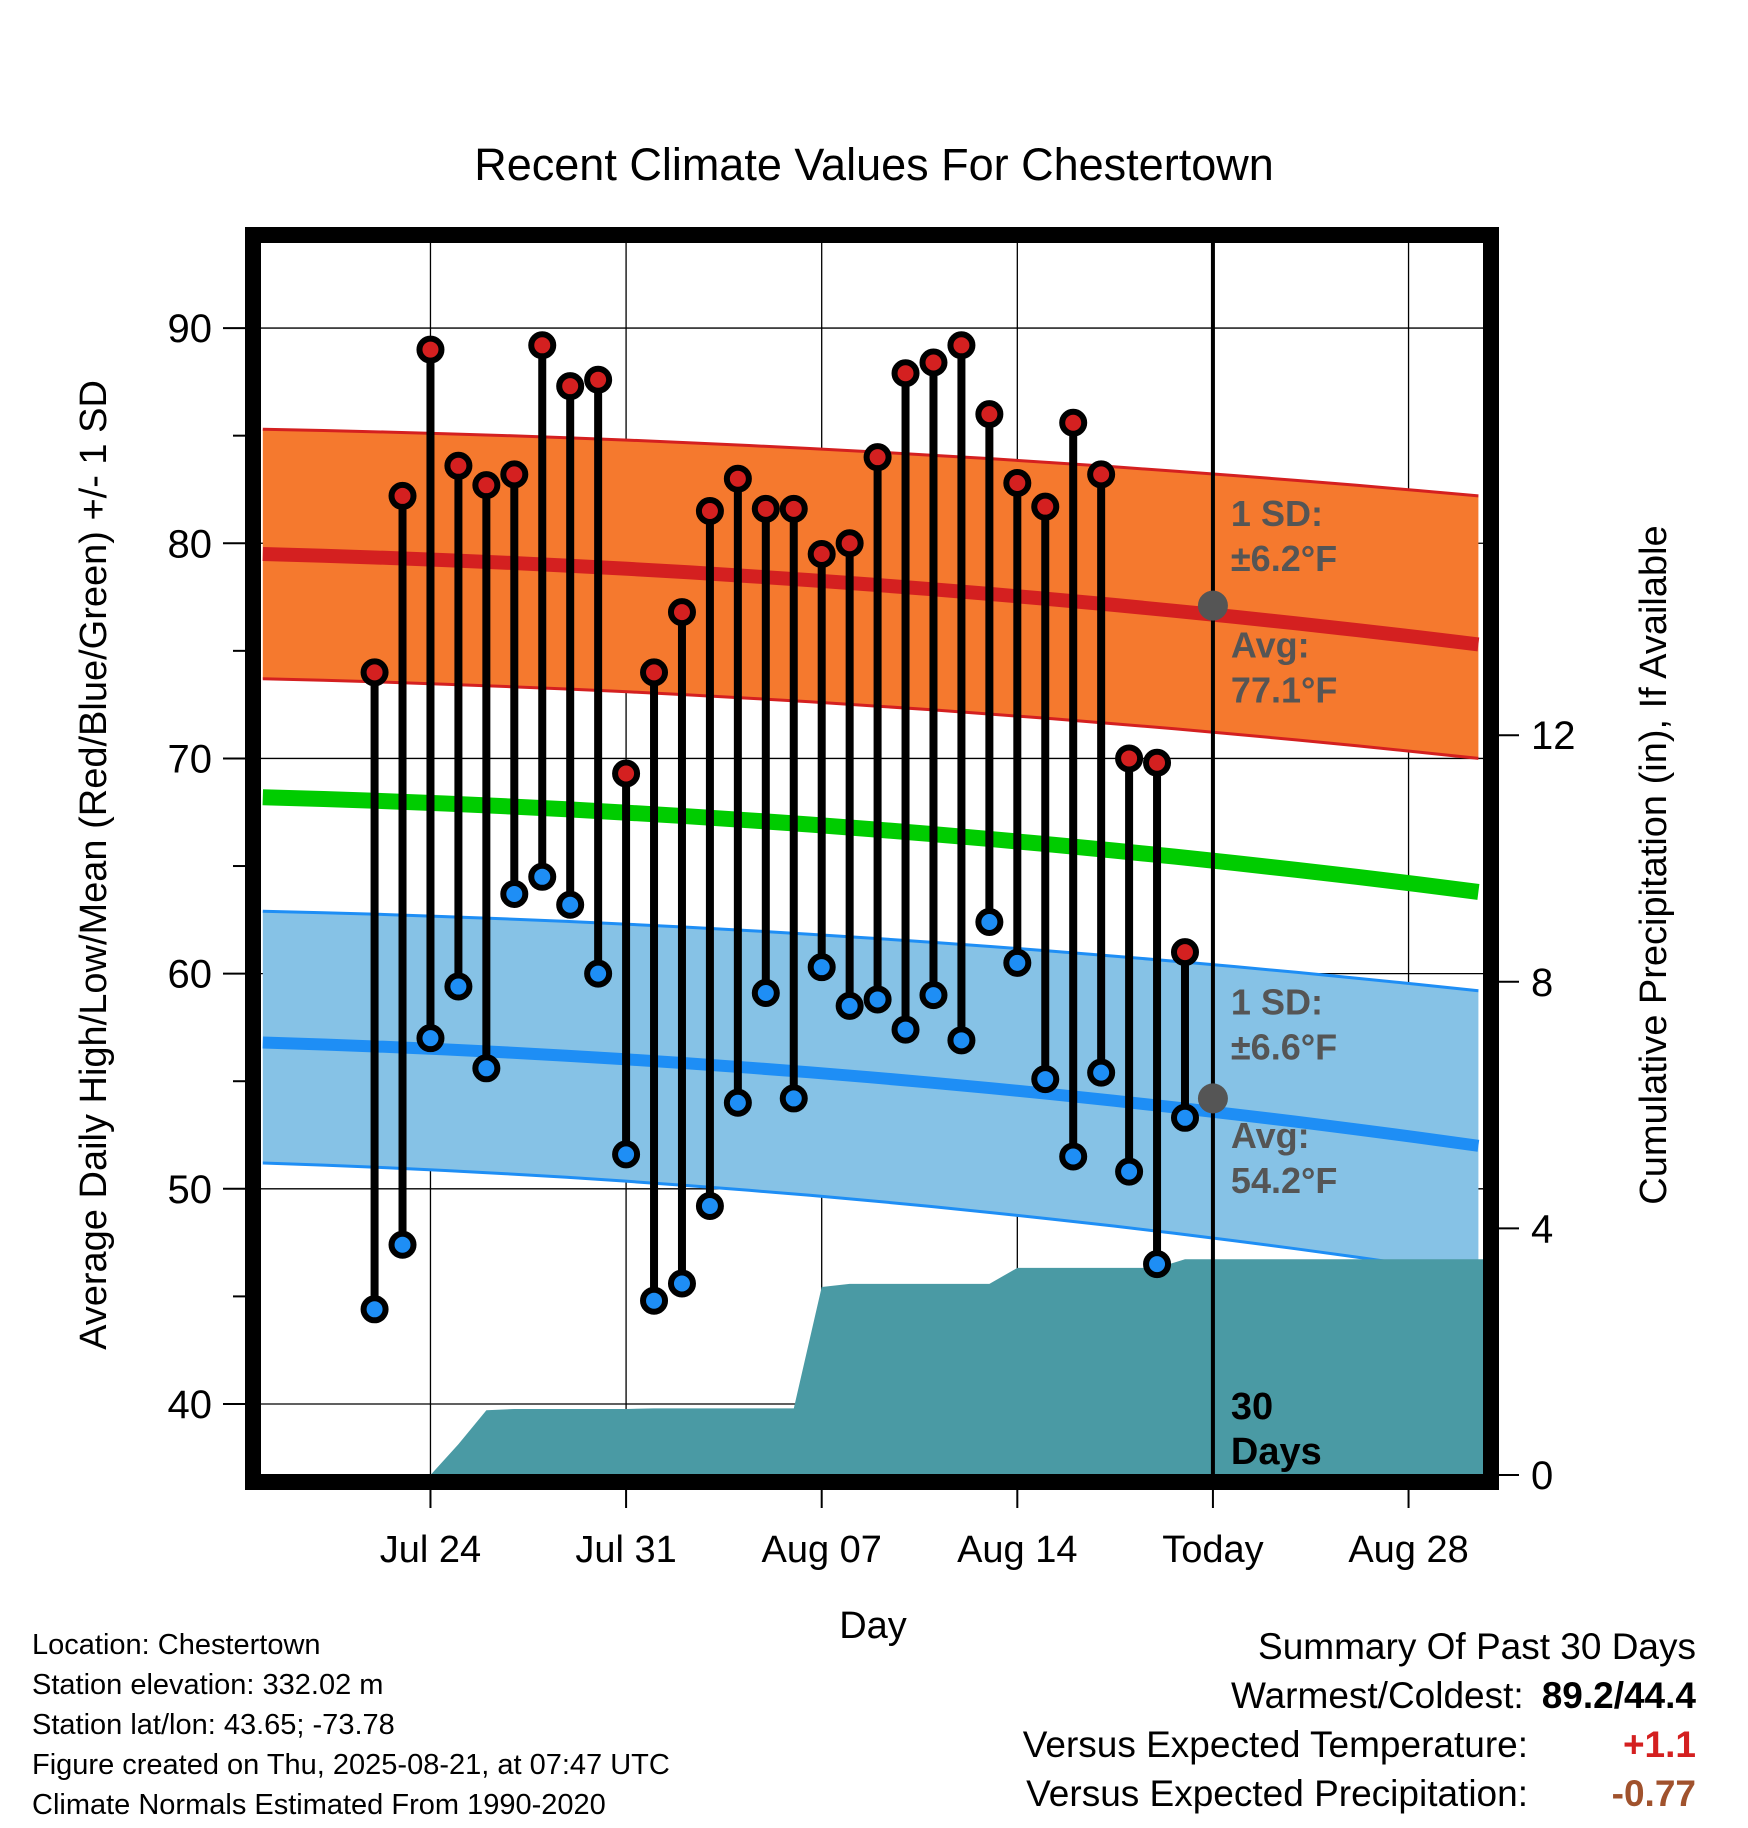 The width and height of the screenshot is (1748, 1828). What do you see at coordinates (190, 1405) in the screenshot?
I see `y-left-tick-label: 40` at bounding box center [190, 1405].